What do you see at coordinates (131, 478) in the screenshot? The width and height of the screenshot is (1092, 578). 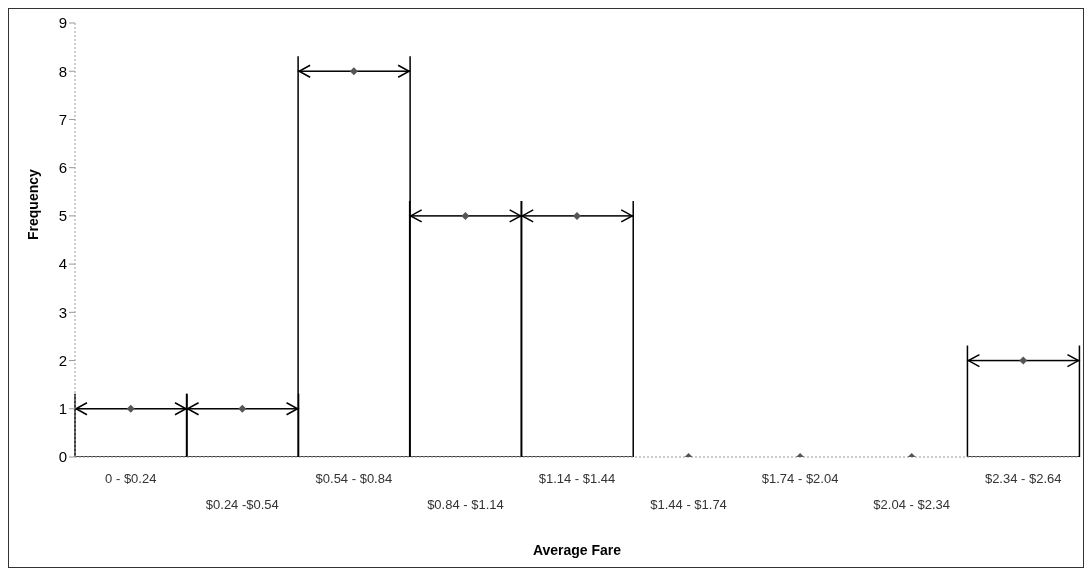 I see `x-tick-label: 0 - $0.24` at bounding box center [131, 478].